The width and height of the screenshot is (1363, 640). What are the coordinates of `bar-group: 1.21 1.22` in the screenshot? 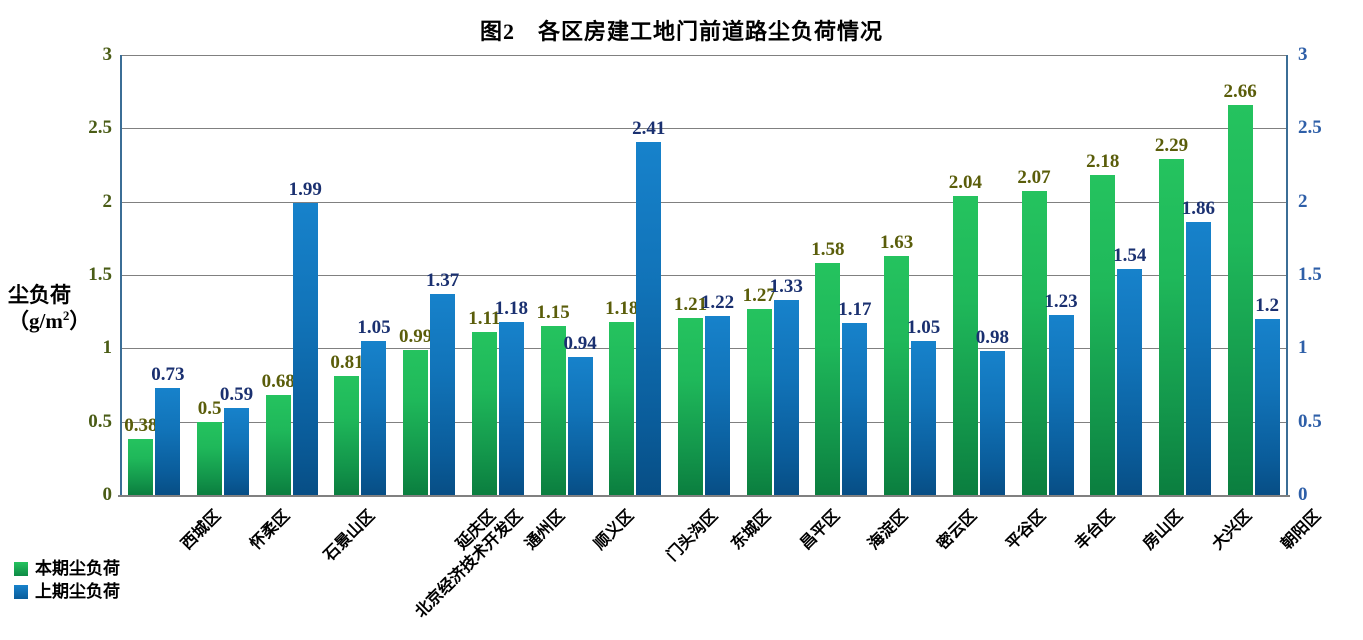 It's located at (704, 275).